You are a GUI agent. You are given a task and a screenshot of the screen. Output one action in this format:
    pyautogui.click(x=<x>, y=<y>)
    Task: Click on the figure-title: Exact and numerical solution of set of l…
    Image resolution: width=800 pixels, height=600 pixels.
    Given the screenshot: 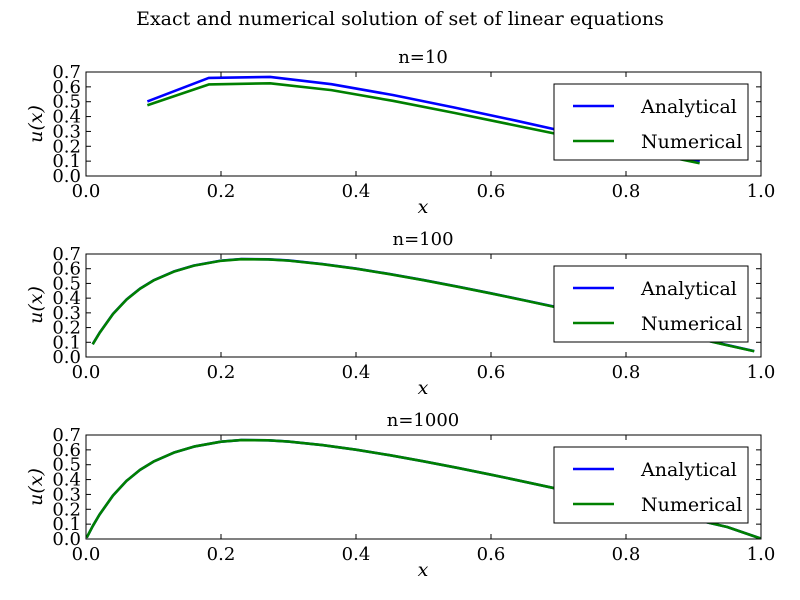 What is the action you would take?
    pyautogui.click(x=400, y=19)
    